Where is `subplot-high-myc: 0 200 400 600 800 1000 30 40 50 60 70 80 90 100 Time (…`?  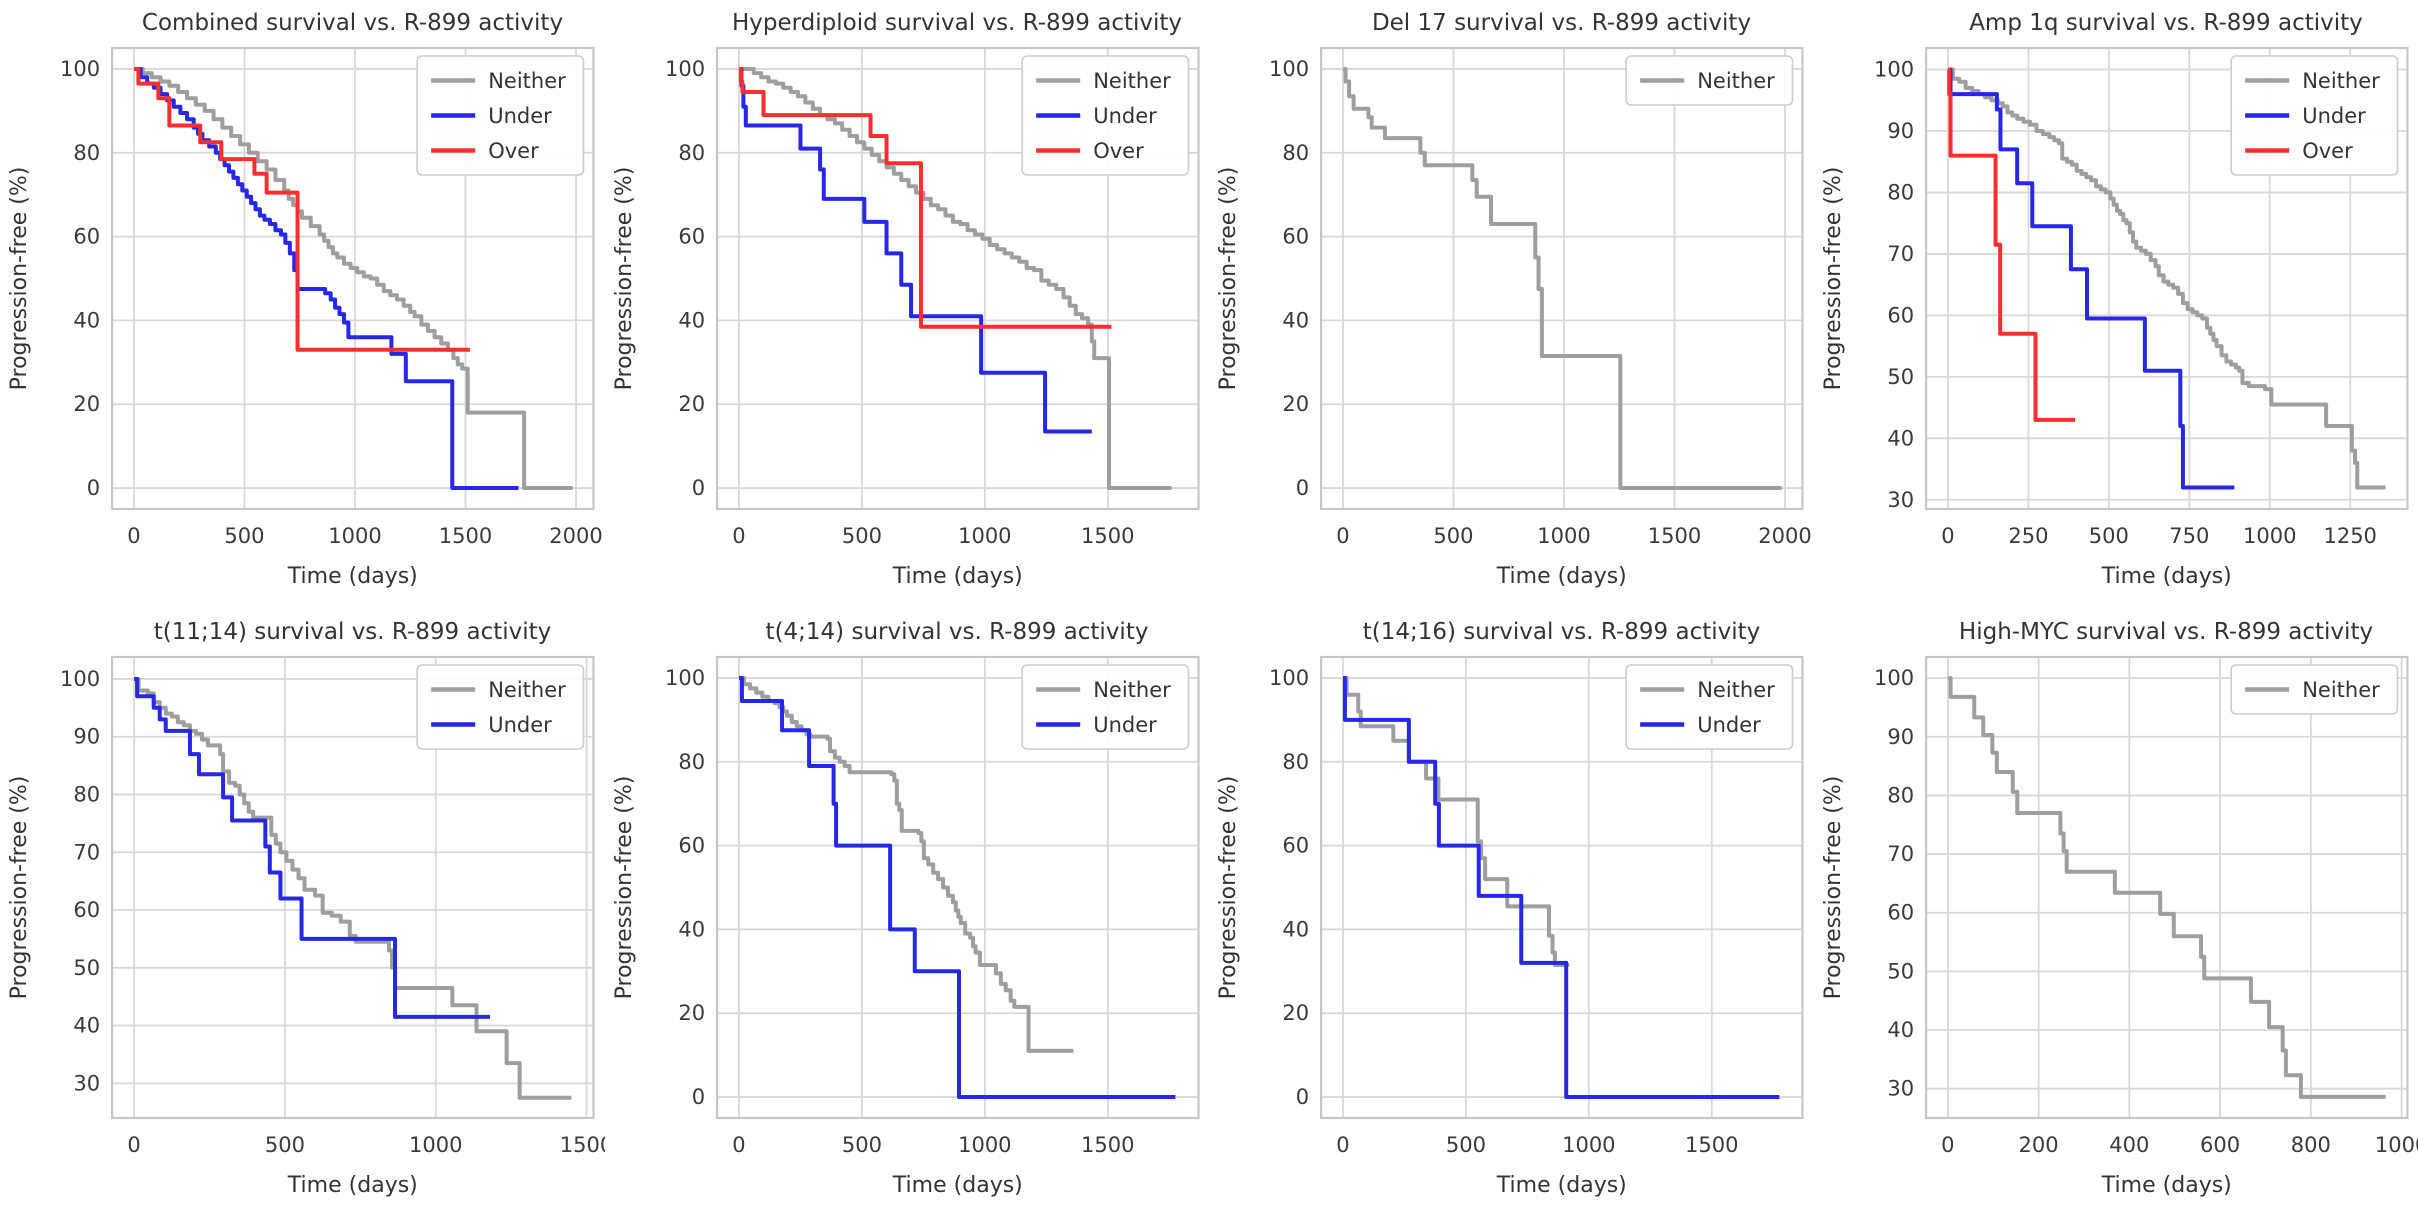 subplot-high-myc: 0 200 400 600 800 1000 30 40 50 60 70 80 90 100 Time (… is located at coordinates (2116, 913).